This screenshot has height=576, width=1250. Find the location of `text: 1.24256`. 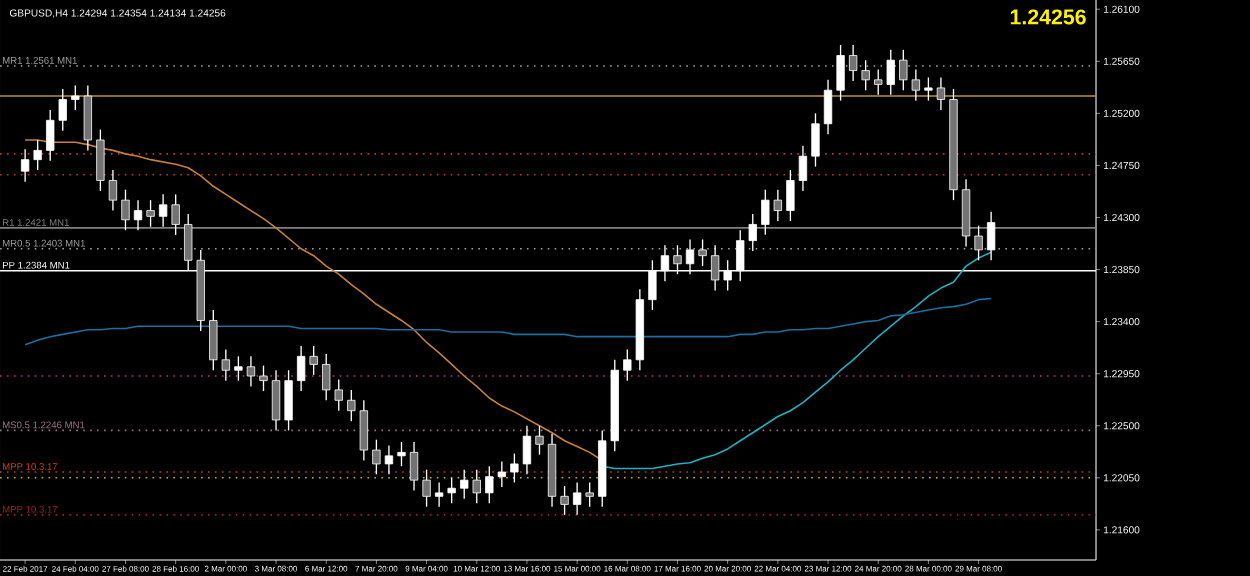

text: 1.24256 is located at coordinates (1048, 17).